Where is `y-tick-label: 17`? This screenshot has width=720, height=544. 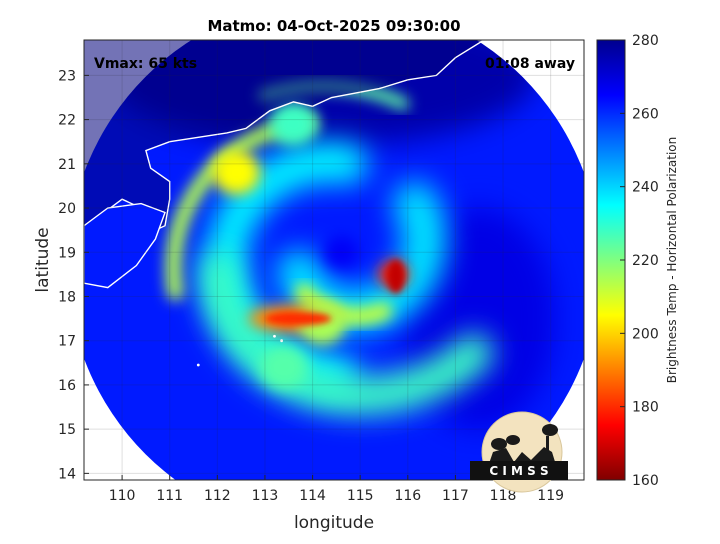
y-tick-label: 17 is located at coordinates (67, 342).